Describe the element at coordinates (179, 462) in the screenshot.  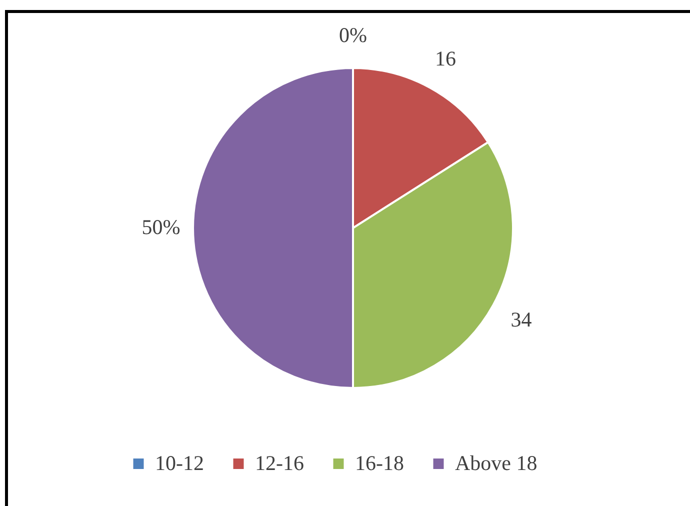
I see `legend-label: 10-12` at that location.